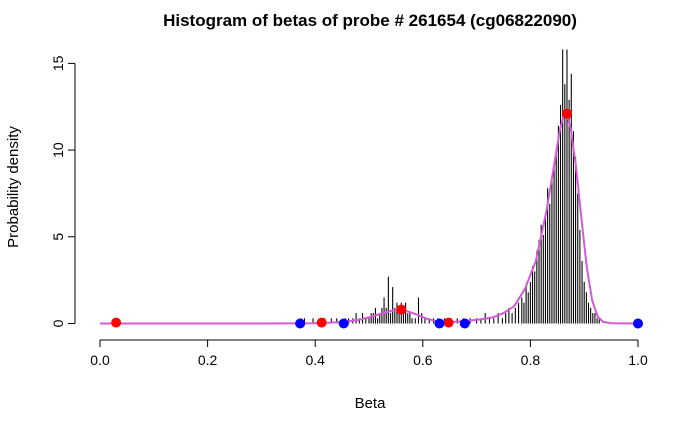 This screenshot has width=700, height=432. I want to click on y-tick-label: 10, so click(58, 150).